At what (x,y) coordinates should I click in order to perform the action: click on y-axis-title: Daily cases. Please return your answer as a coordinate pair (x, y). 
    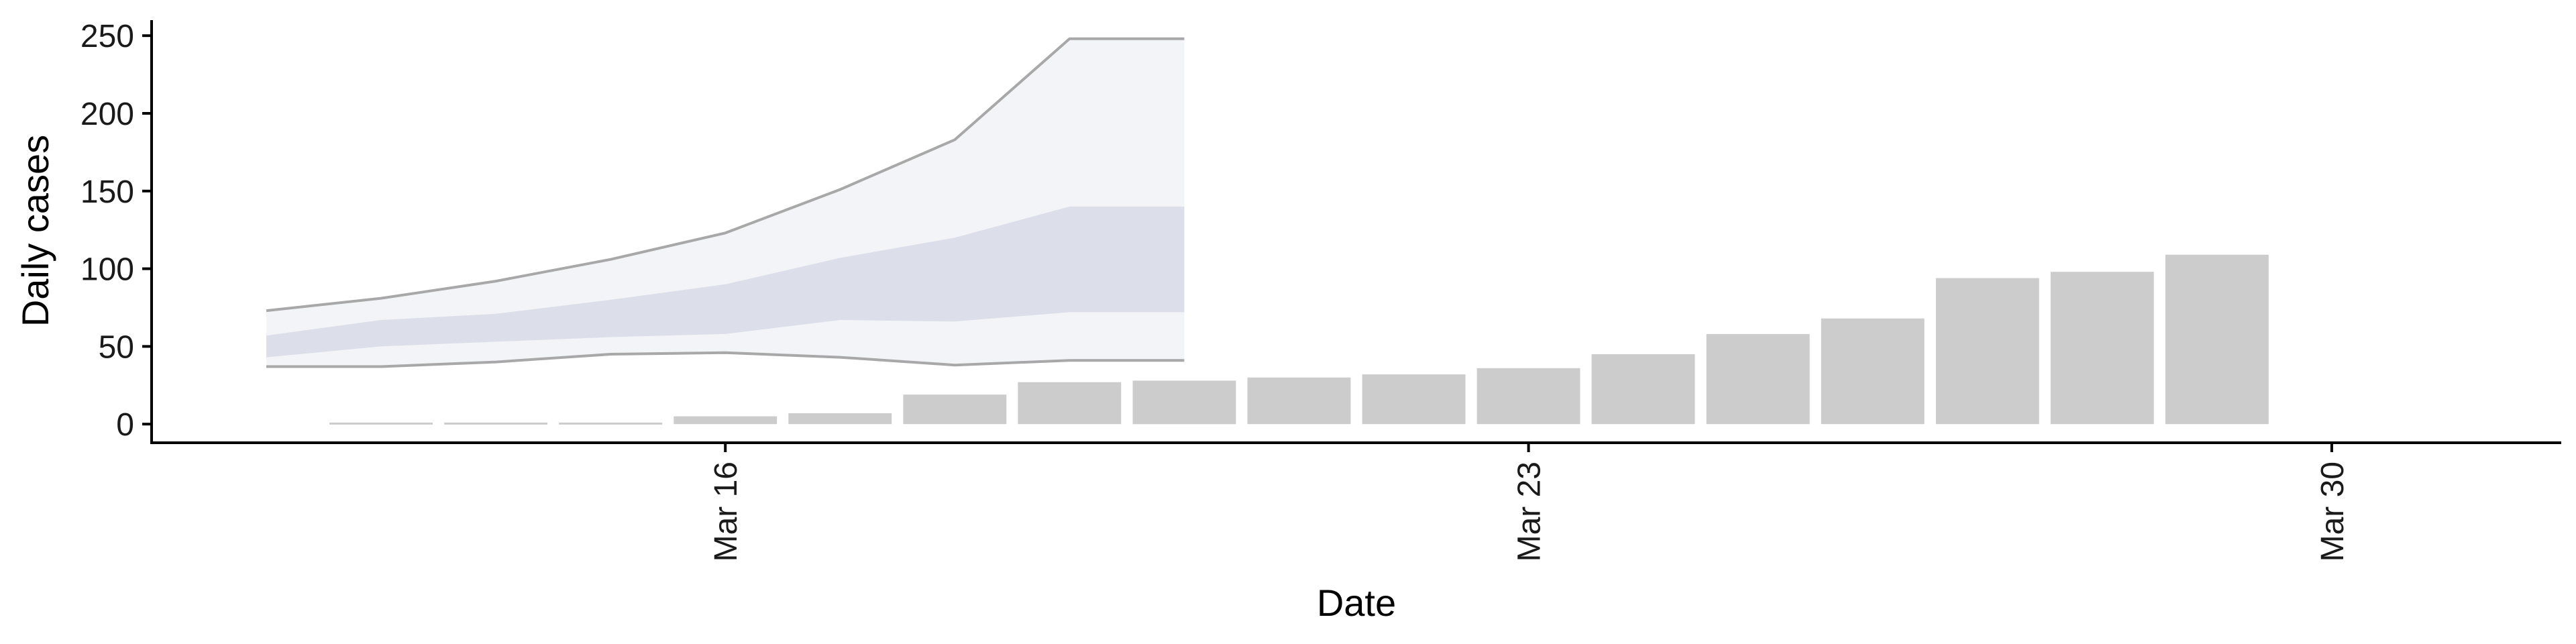
    Looking at the image, I should click on (35, 231).